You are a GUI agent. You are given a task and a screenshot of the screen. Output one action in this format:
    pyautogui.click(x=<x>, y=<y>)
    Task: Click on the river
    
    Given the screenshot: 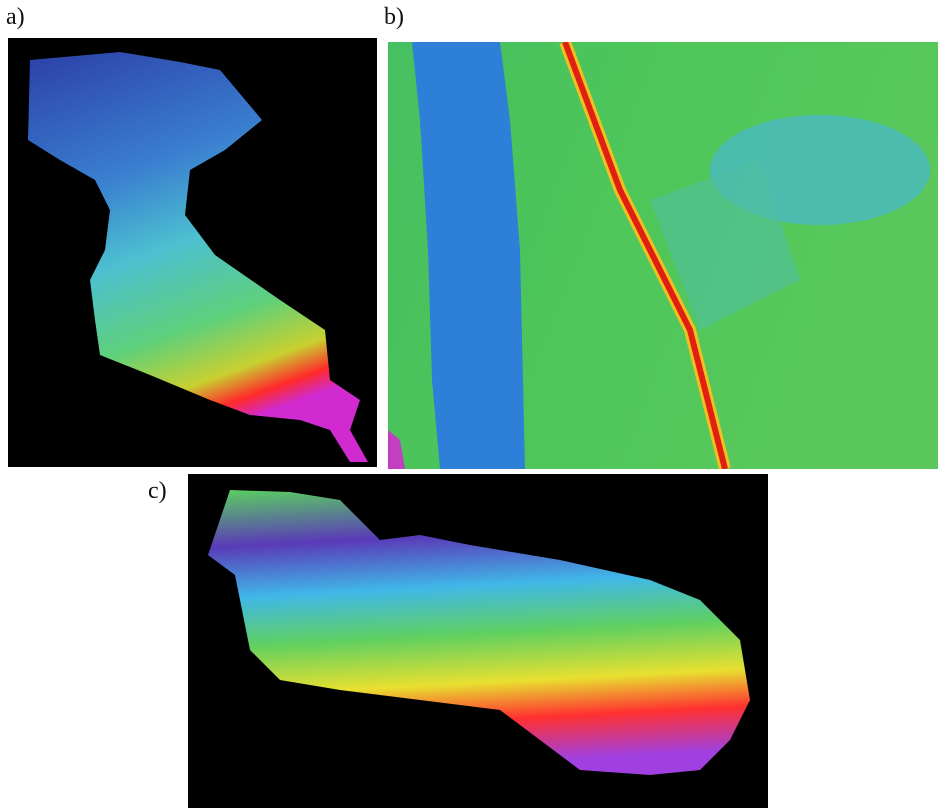 What is the action you would take?
    pyautogui.click(x=468, y=255)
    